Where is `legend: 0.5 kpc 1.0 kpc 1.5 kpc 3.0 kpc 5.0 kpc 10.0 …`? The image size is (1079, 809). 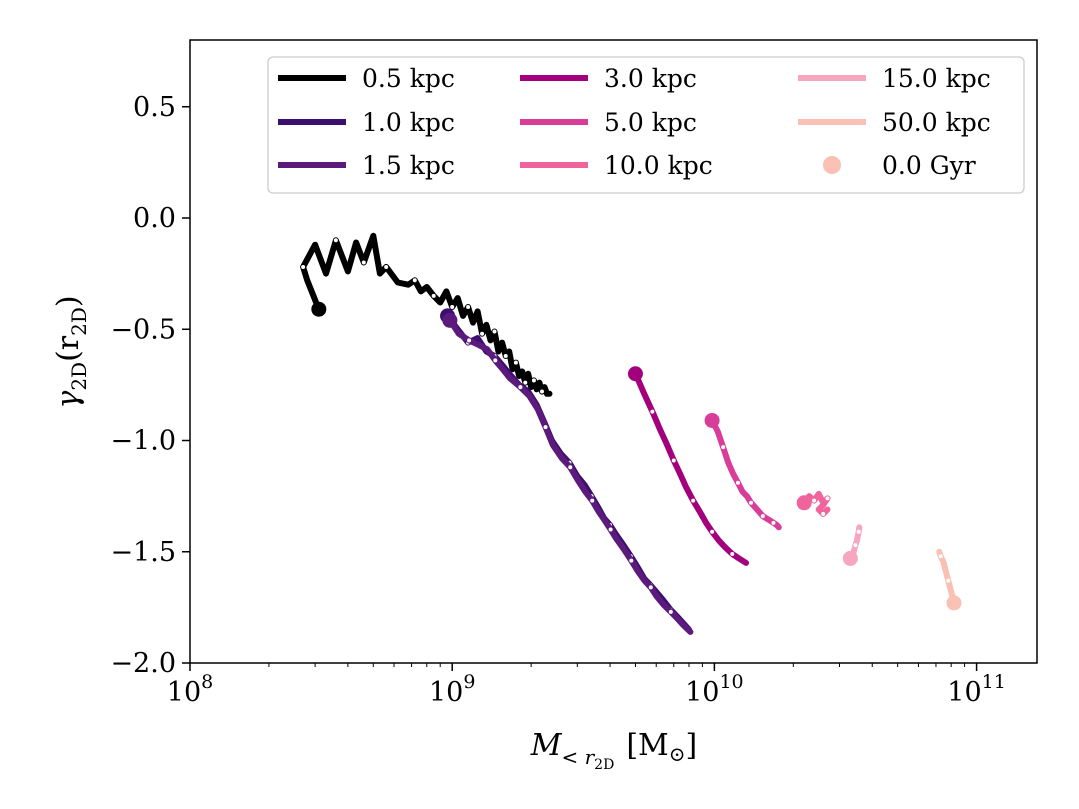 legend: 0.5 kpc 1.0 kpc 1.5 kpc 3.0 kpc 5.0 kpc 10.0 … is located at coordinates (646, 125).